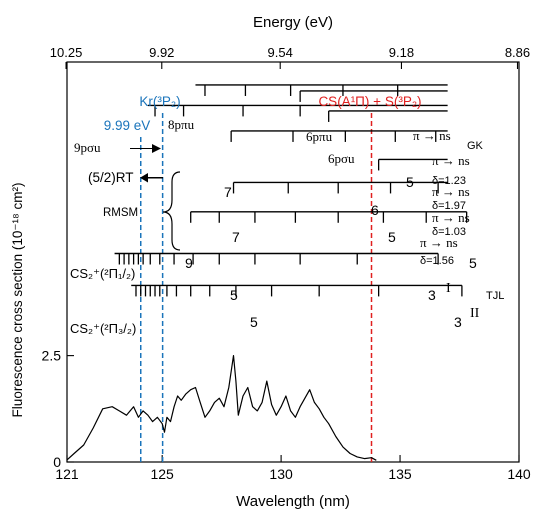  I want to click on cs-label: CS(A¹Π) + S(³P₂), so click(369, 101).